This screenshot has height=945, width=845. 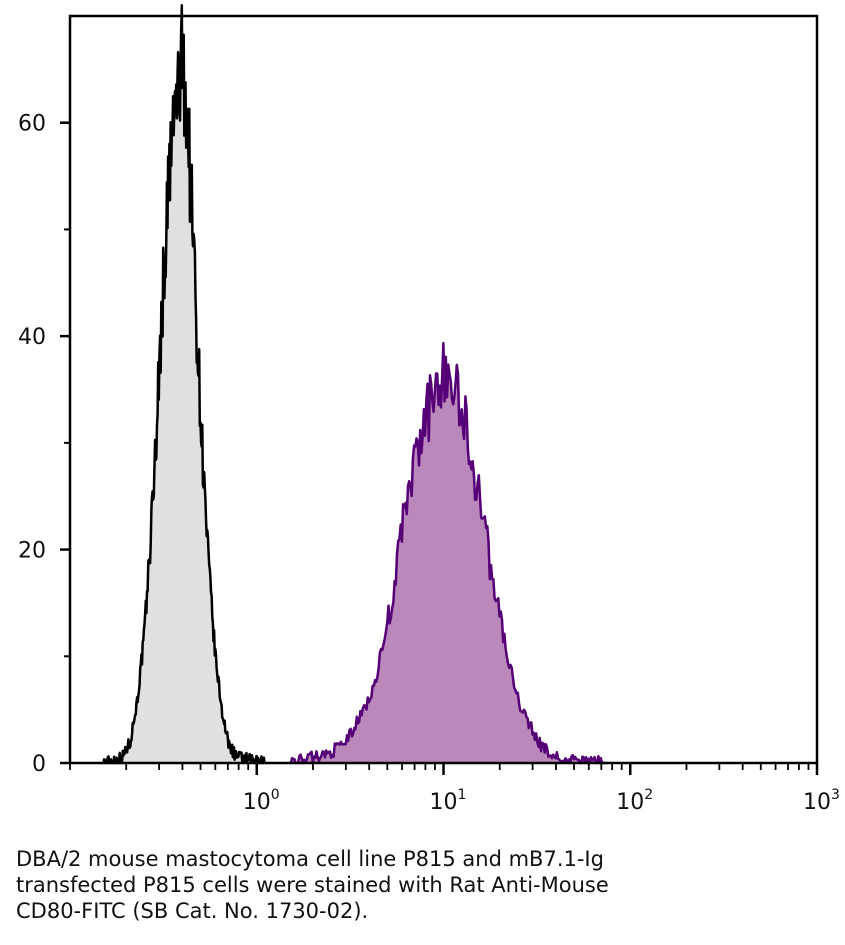 I want to click on y-tick-label: 40, so click(x=32, y=337).